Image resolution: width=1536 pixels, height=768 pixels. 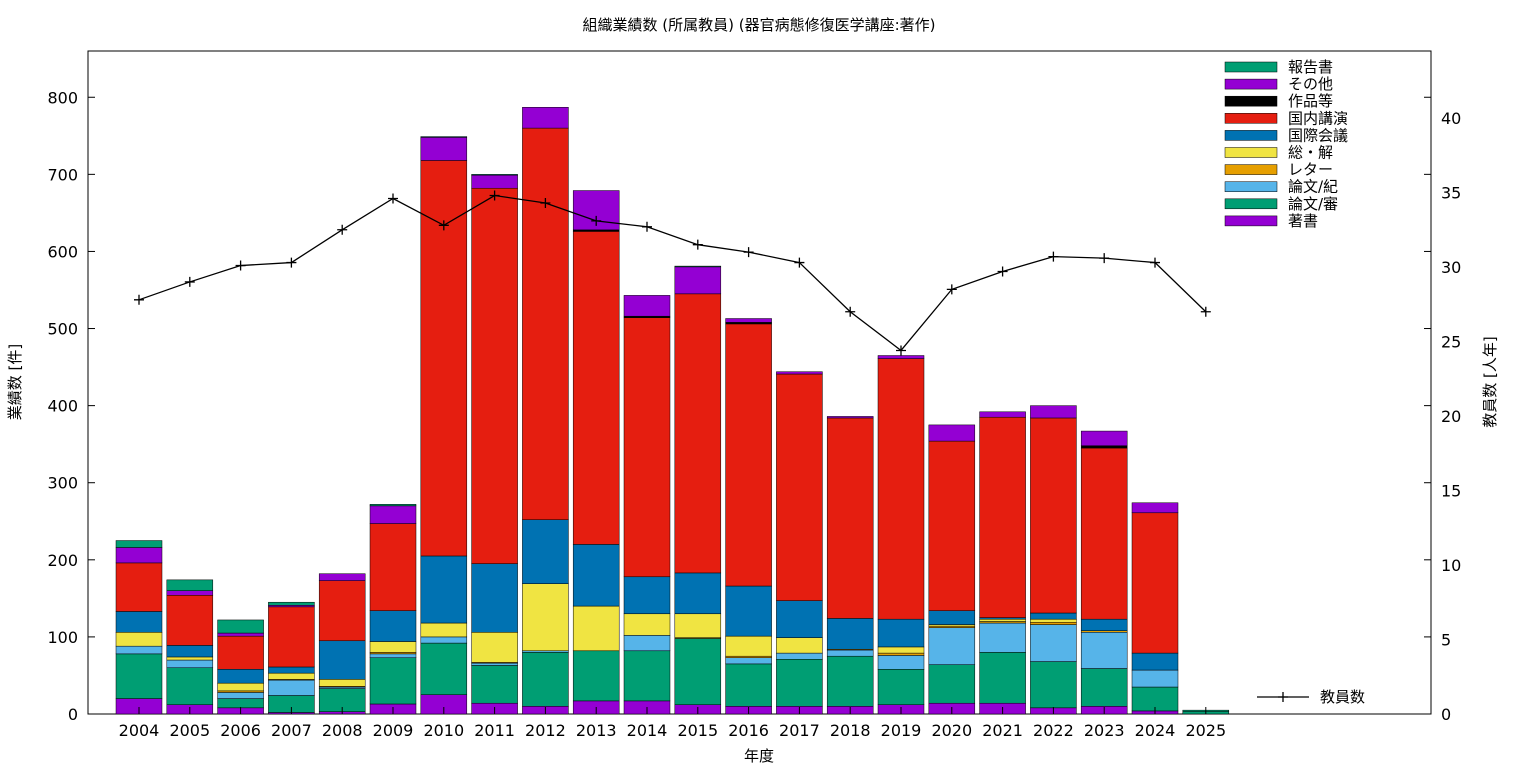 I want to click on legend-label: 論文/審, so click(x=1313, y=204).